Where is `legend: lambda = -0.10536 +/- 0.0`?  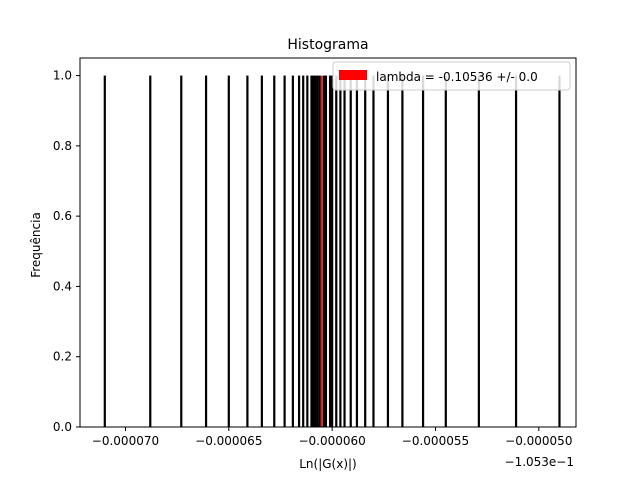
legend: lambda = -0.10536 +/- 0.0 is located at coordinates (451, 76).